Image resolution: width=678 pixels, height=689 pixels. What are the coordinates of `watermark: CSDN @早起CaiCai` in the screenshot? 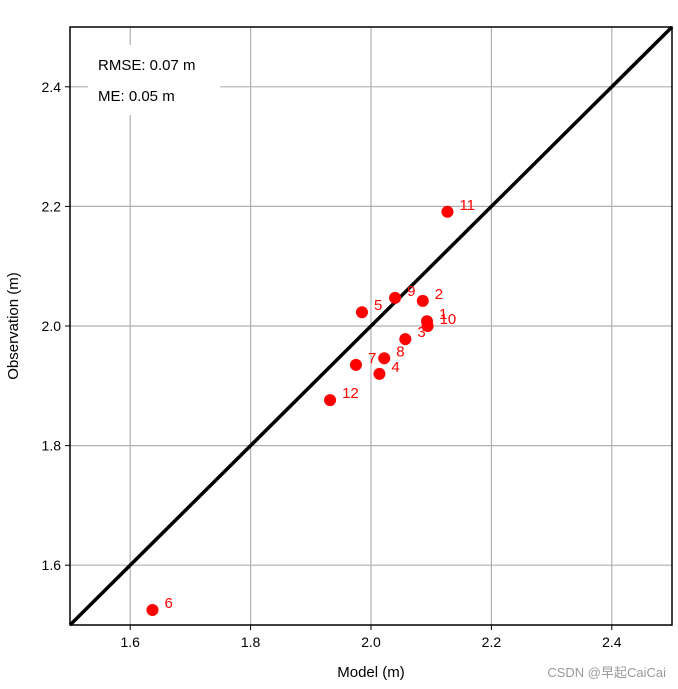 It's located at (606, 672).